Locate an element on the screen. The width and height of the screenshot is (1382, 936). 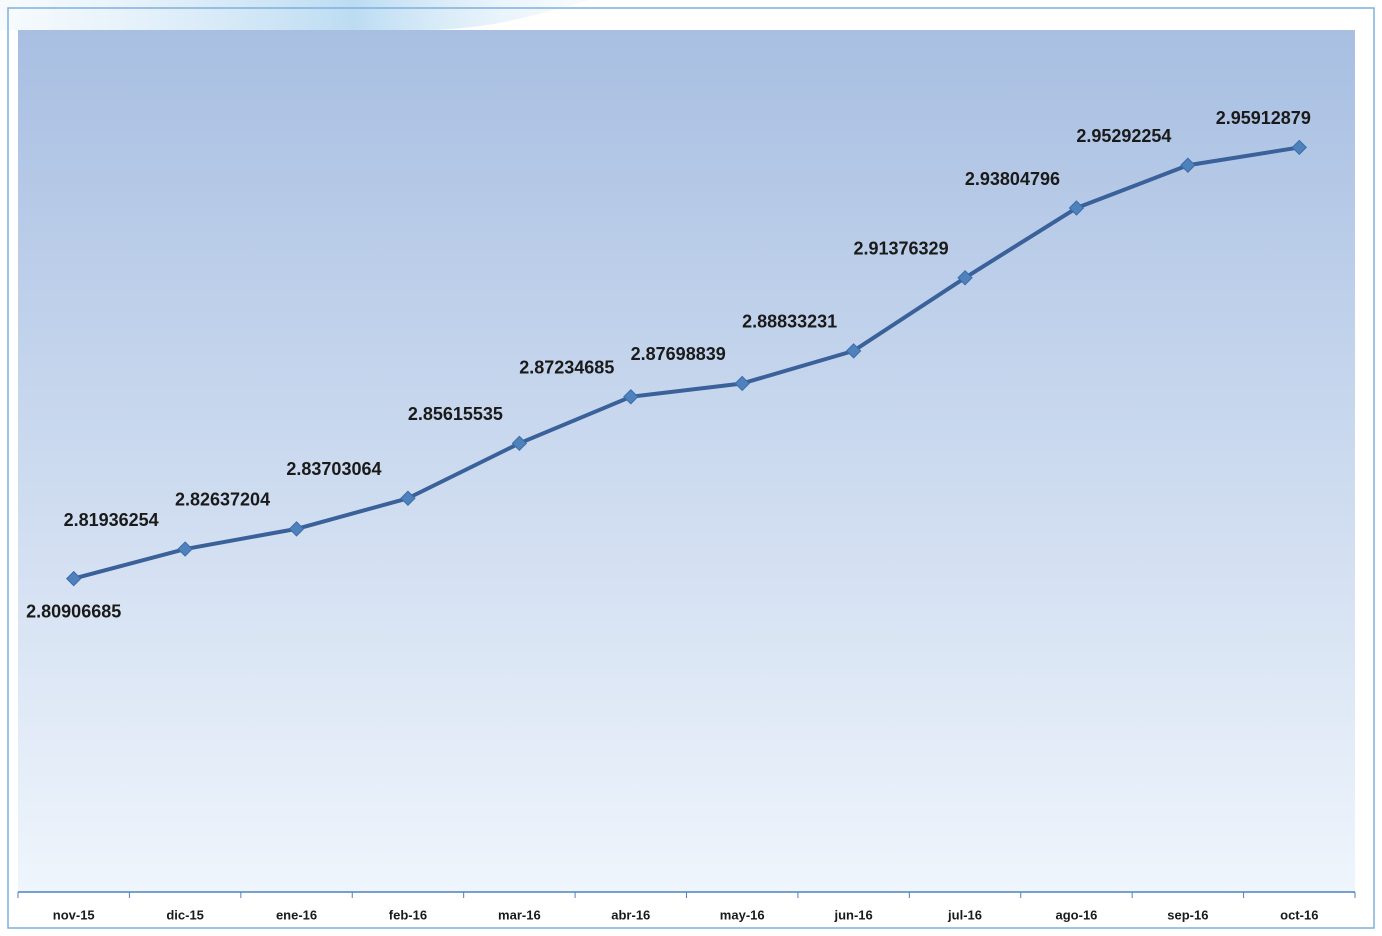
x-tick-label: sep-16 is located at coordinates (1187, 914).